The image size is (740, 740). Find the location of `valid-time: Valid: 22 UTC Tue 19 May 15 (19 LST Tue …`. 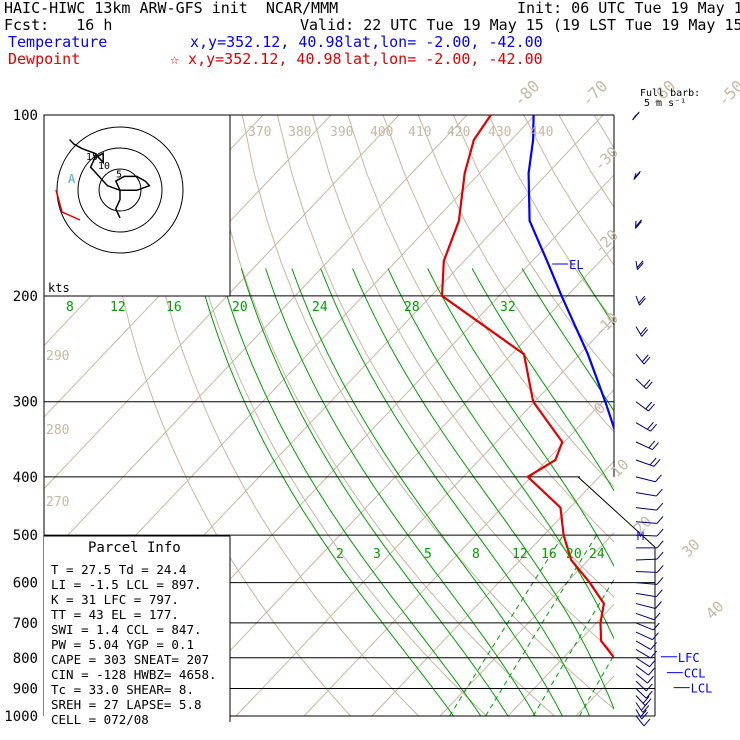

valid-time: Valid: 22 UTC Tue 19 May 15 (19 LST Tue … is located at coordinates (520, 25).